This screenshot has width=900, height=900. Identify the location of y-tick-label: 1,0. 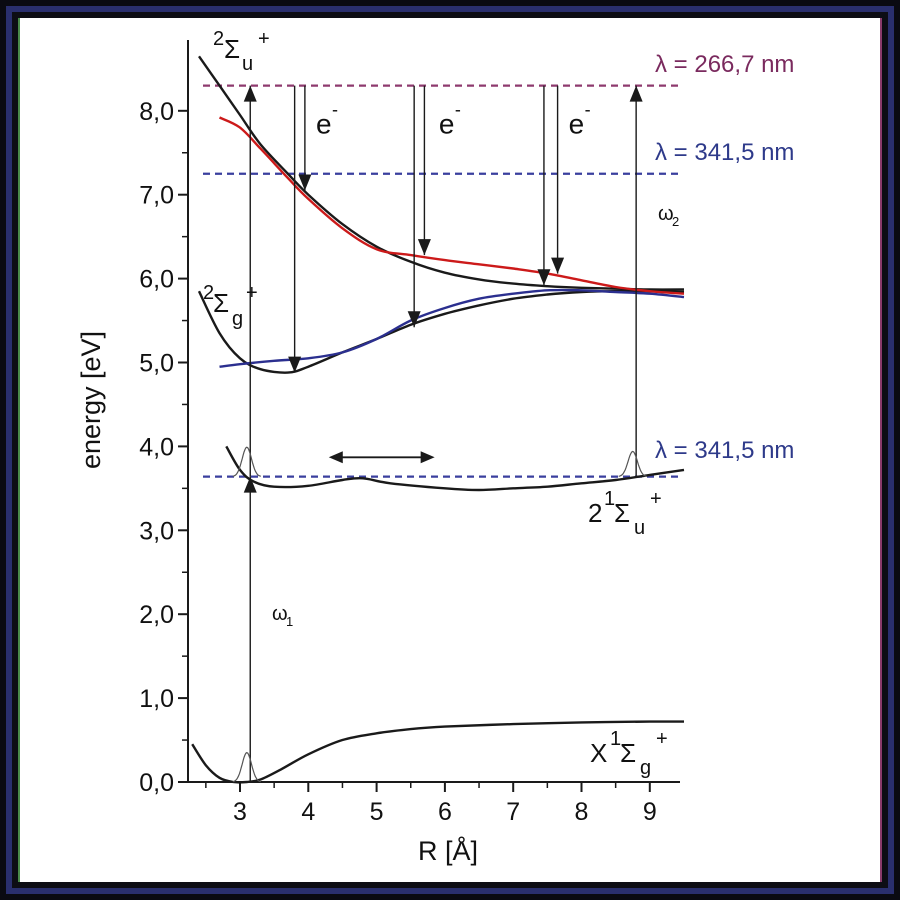
(156, 699).